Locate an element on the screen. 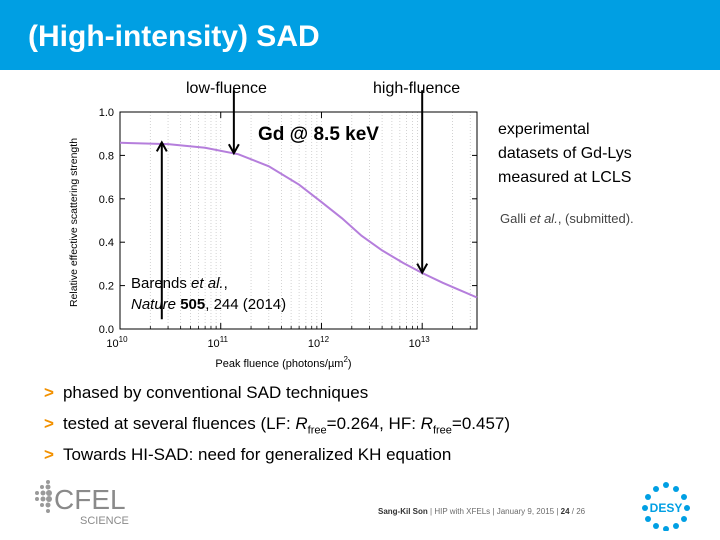  svg-text: CFEL is located at coordinates (90, 499).